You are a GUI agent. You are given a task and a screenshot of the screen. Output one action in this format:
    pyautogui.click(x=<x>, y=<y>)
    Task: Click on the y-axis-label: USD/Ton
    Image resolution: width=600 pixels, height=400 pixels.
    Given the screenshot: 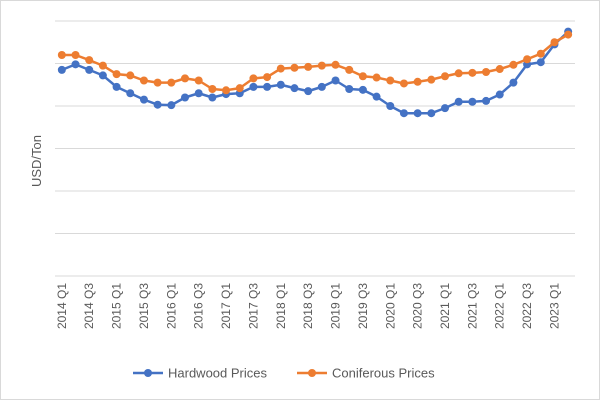 What is the action you would take?
    pyautogui.click(x=36, y=161)
    